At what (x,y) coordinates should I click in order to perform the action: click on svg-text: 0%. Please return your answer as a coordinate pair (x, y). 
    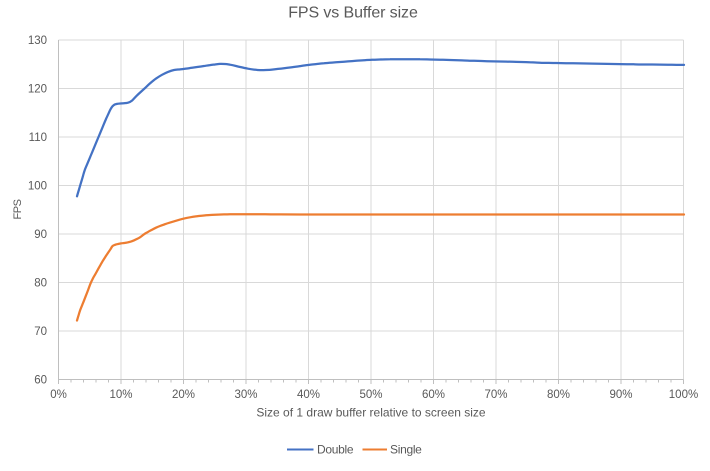
    Looking at the image, I should click on (58, 395).